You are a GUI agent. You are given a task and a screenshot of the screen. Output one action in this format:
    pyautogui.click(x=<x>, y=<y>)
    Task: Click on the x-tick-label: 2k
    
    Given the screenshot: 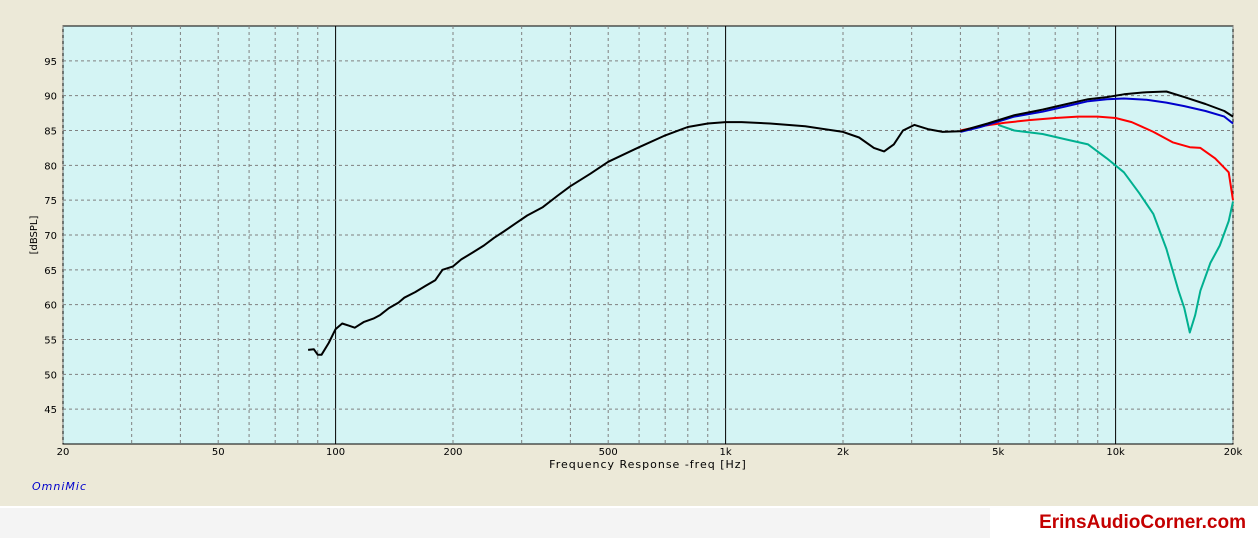 What is the action you would take?
    pyautogui.click(x=843, y=452)
    